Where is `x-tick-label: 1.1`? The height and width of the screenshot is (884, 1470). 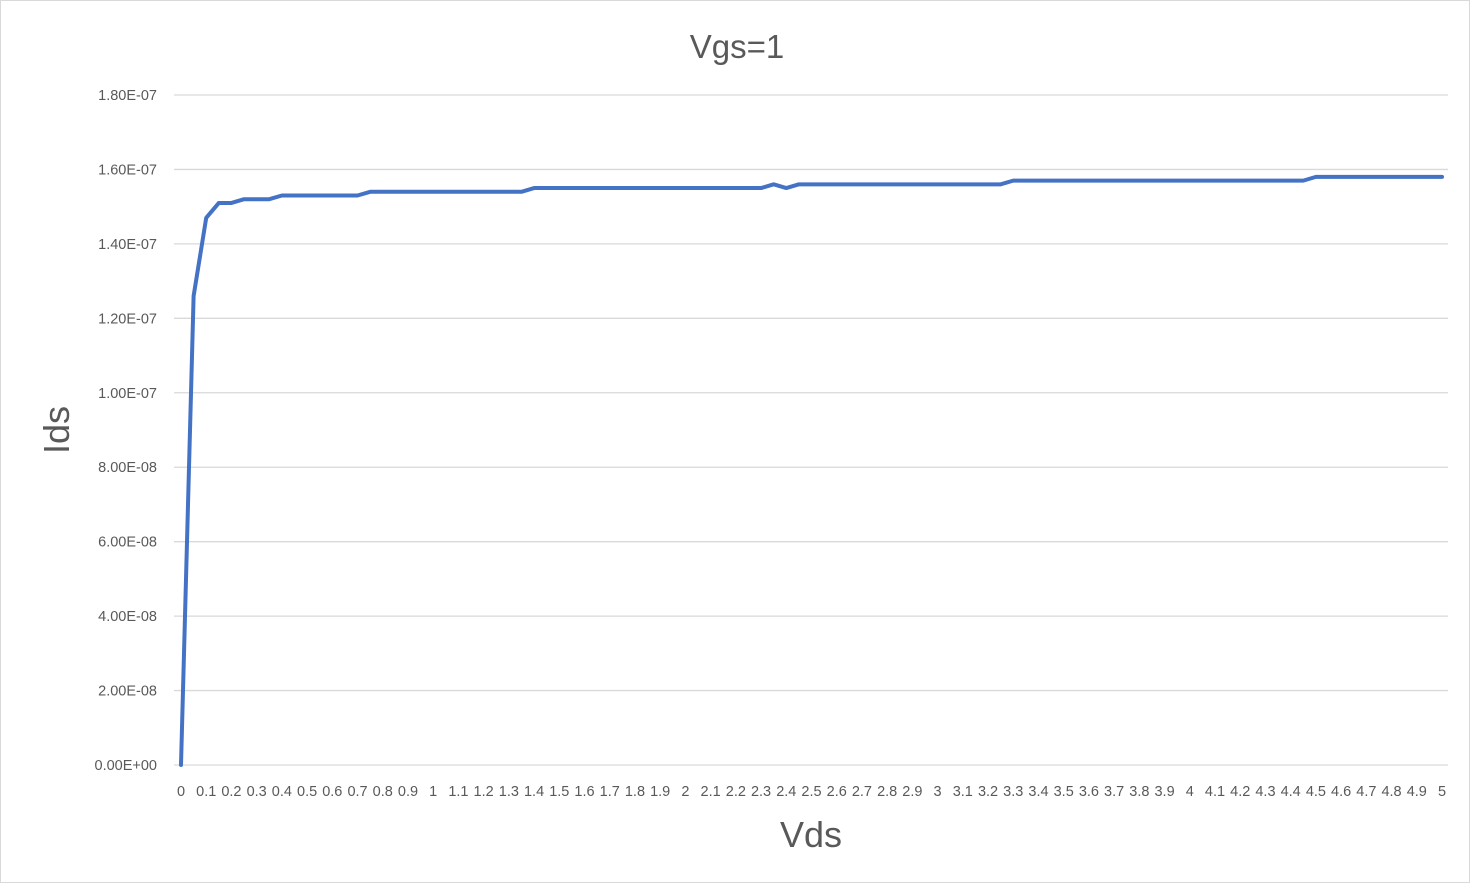 x-tick-label: 1.1 is located at coordinates (458, 792).